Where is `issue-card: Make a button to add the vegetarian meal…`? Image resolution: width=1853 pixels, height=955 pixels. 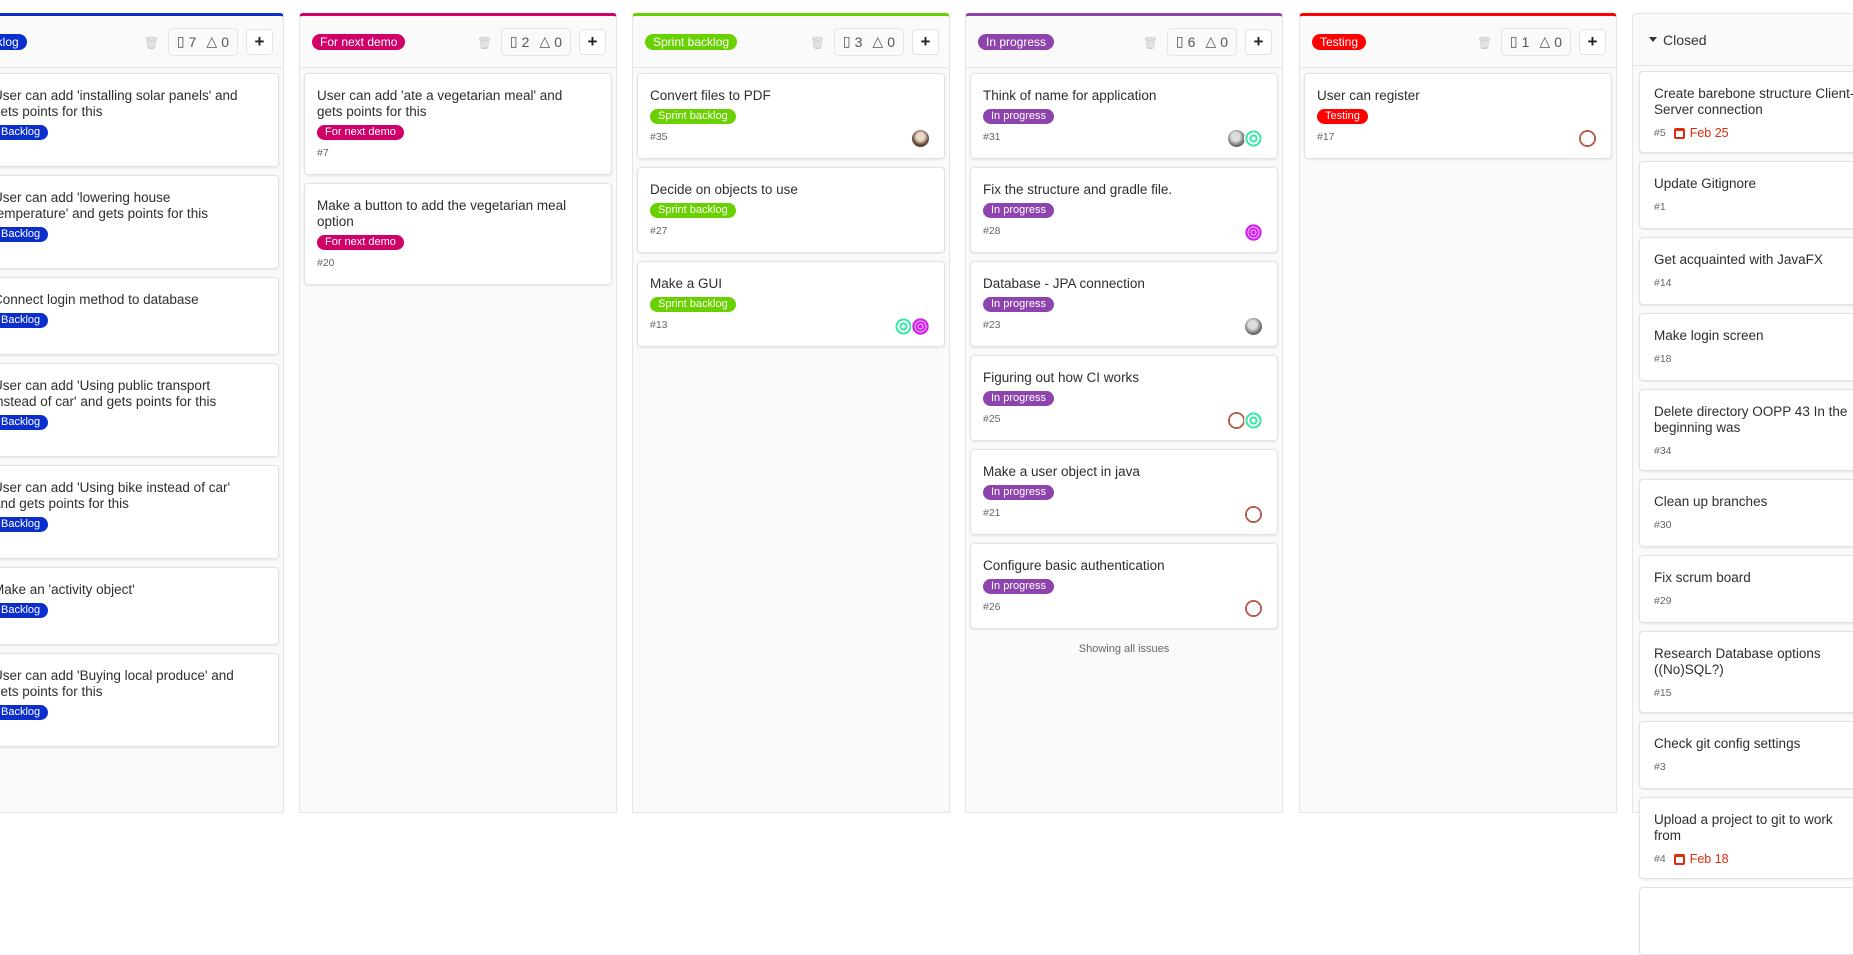
issue-card: Make a button to add the vegetarian meal… is located at coordinates (458, 234).